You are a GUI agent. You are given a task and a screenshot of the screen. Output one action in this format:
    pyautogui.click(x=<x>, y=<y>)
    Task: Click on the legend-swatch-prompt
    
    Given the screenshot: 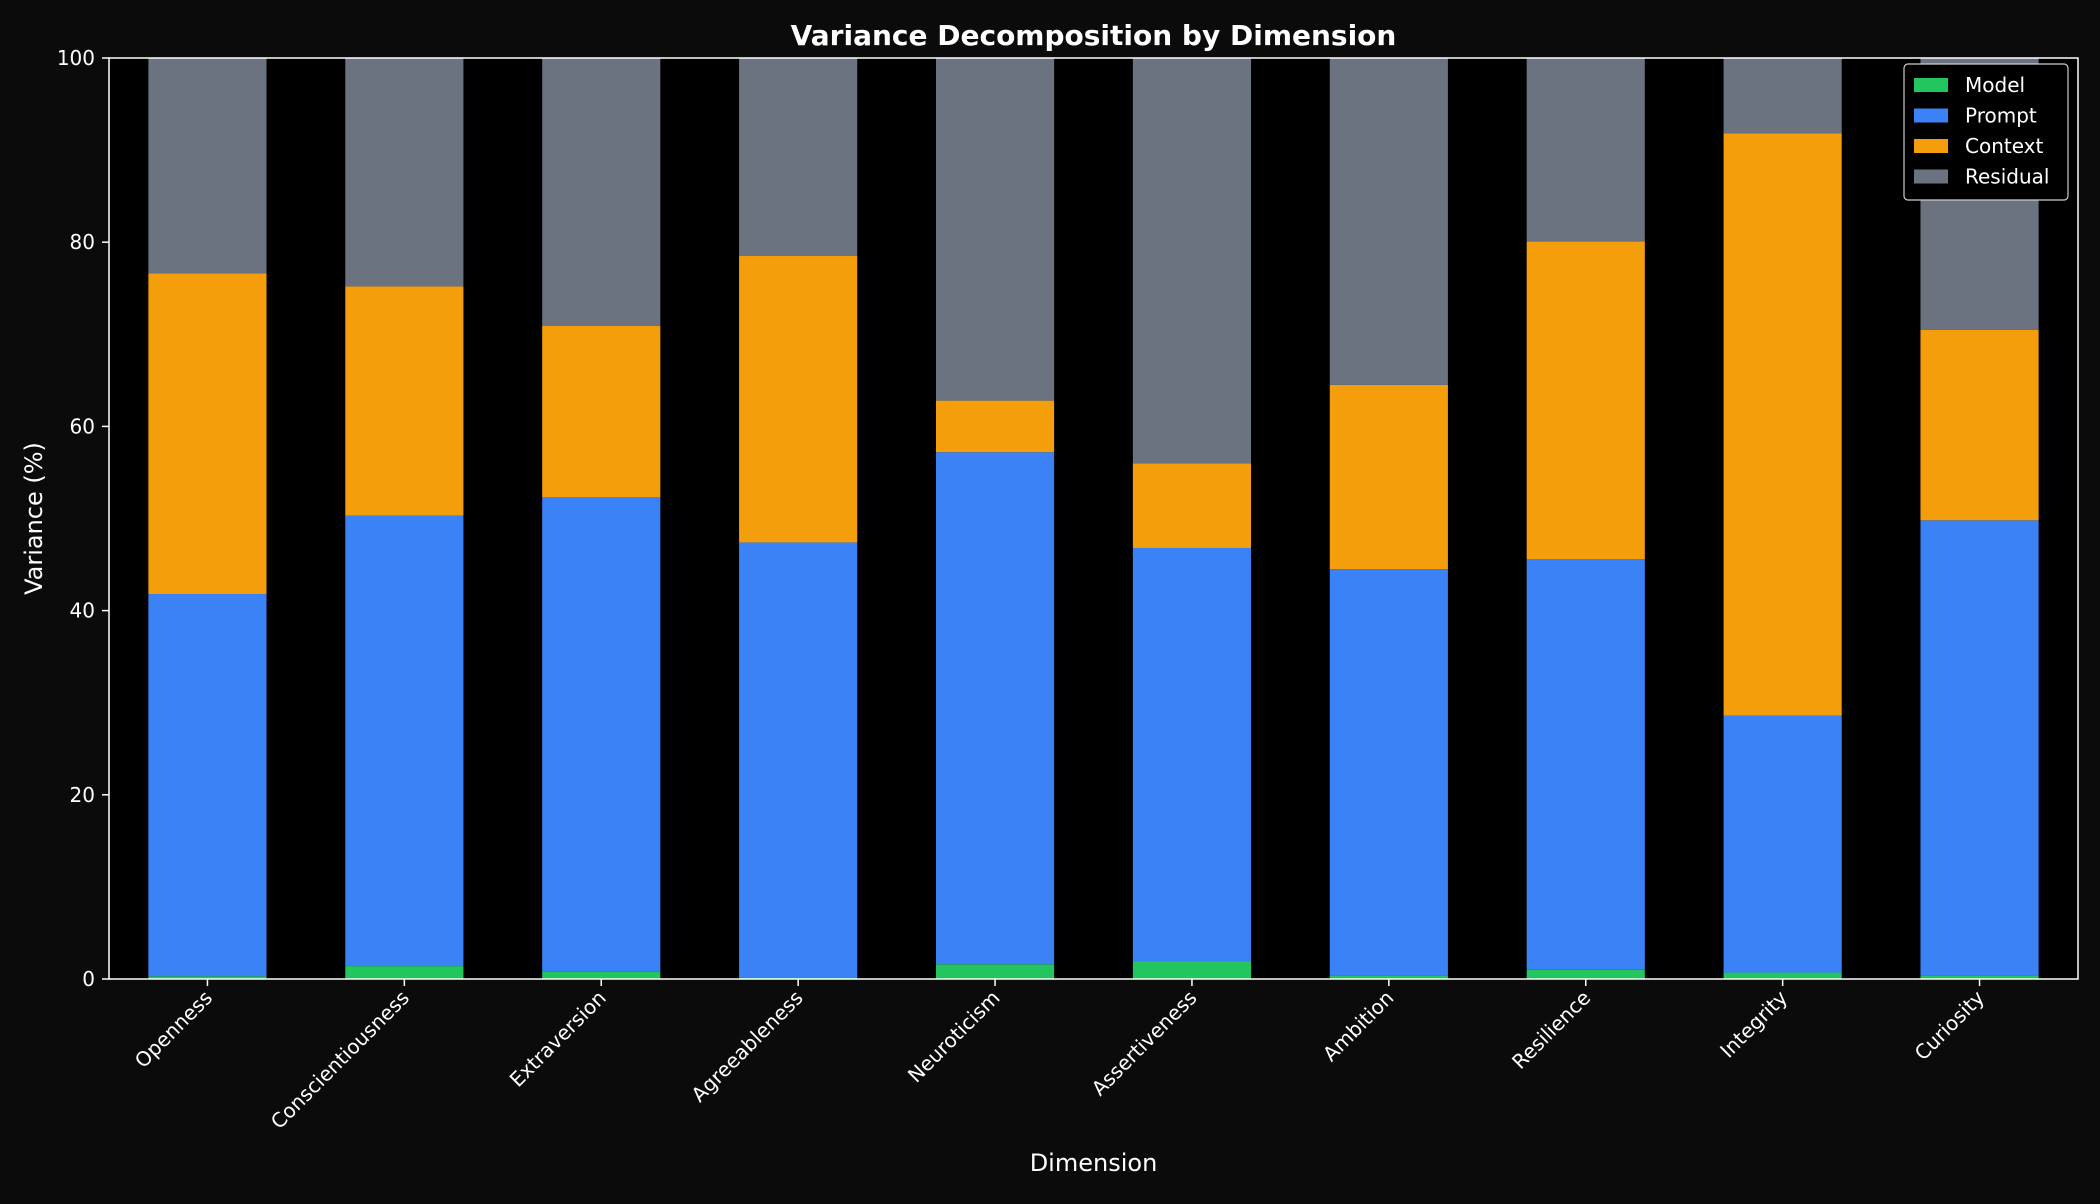 What is the action you would take?
    pyautogui.click(x=1931, y=115)
    